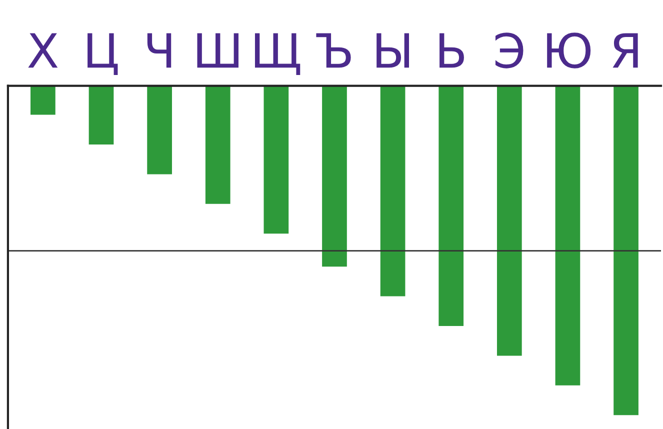 This screenshot has height=429, width=663. Describe the element at coordinates (217, 50) in the screenshot. I see `x-tick-label: Ш` at that location.